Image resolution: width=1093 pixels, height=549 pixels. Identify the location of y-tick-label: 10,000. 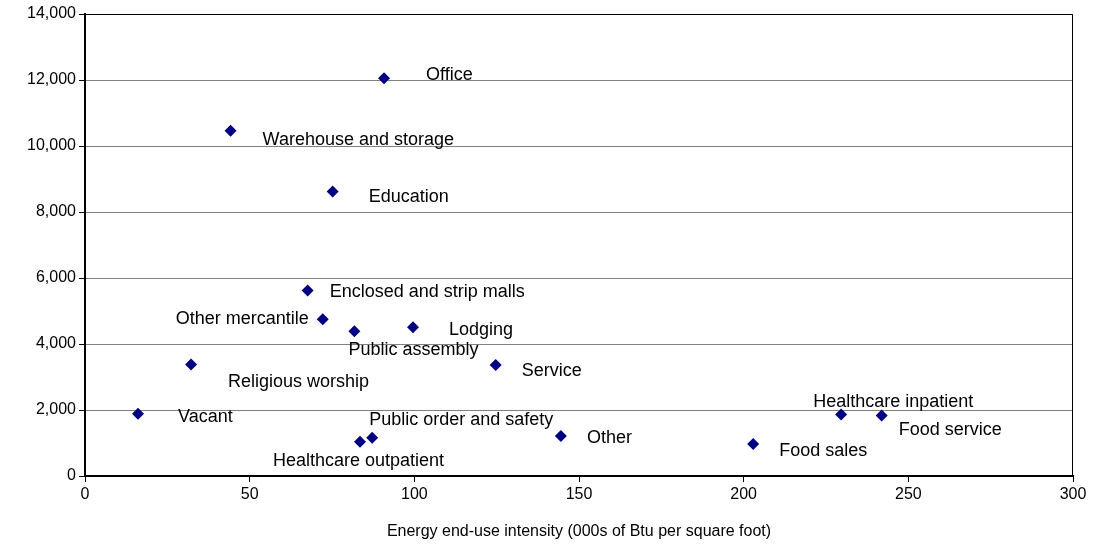
(52, 145).